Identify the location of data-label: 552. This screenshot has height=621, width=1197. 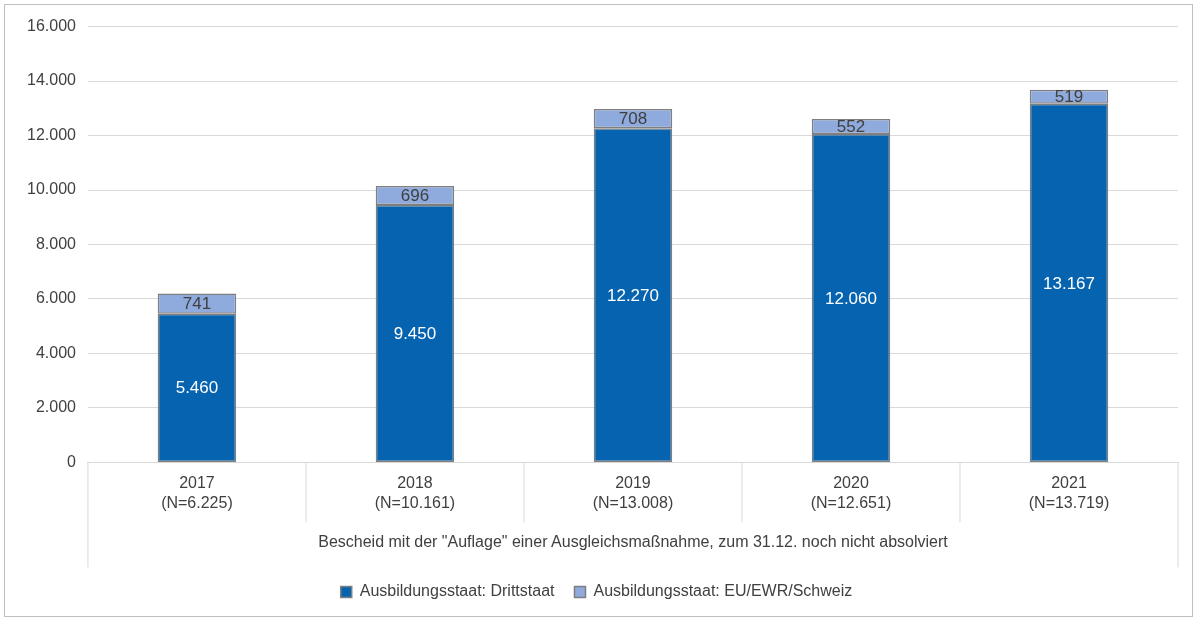
(851, 127).